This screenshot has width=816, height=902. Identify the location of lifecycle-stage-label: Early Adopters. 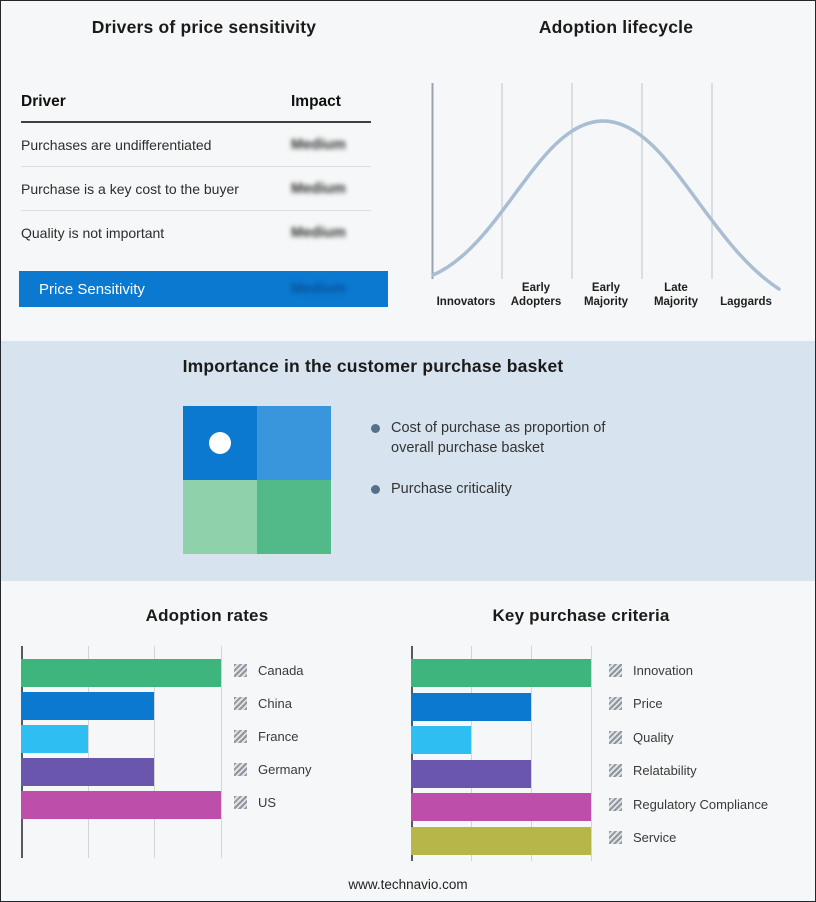
(536, 295).